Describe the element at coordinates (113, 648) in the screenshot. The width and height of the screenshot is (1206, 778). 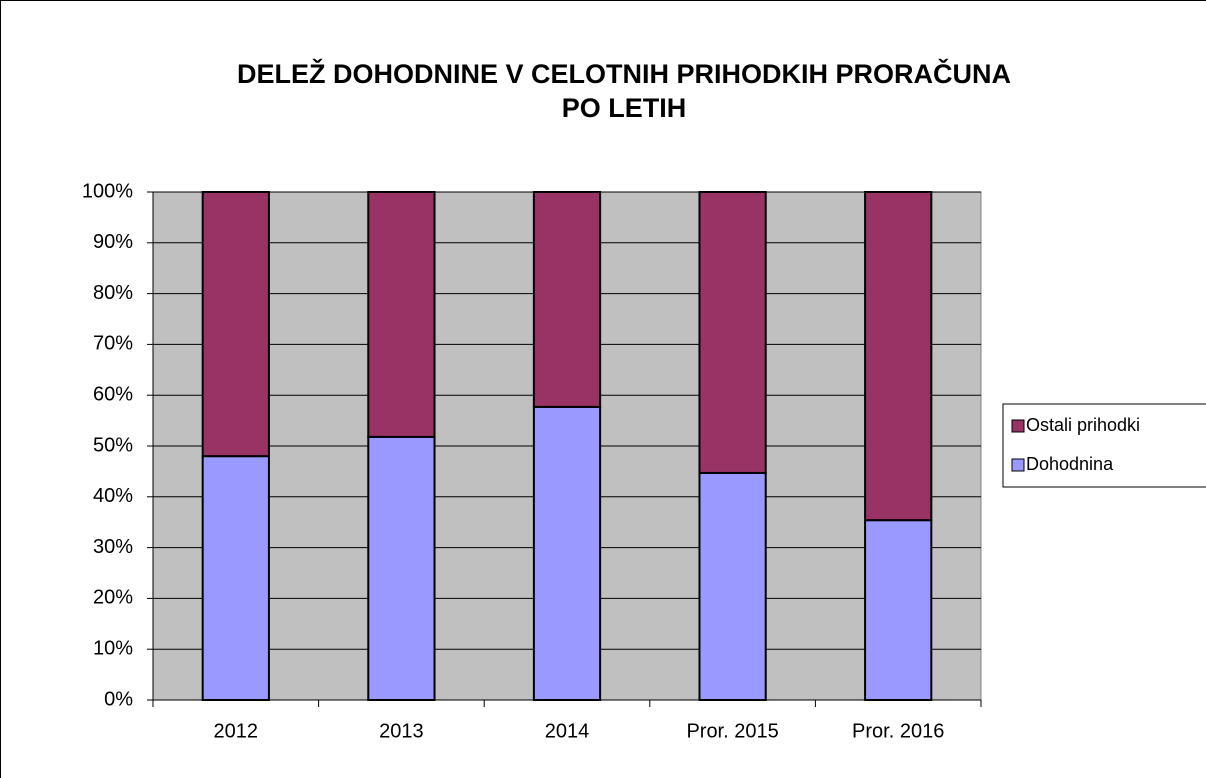
I see `y-tick-label: 10%` at that location.